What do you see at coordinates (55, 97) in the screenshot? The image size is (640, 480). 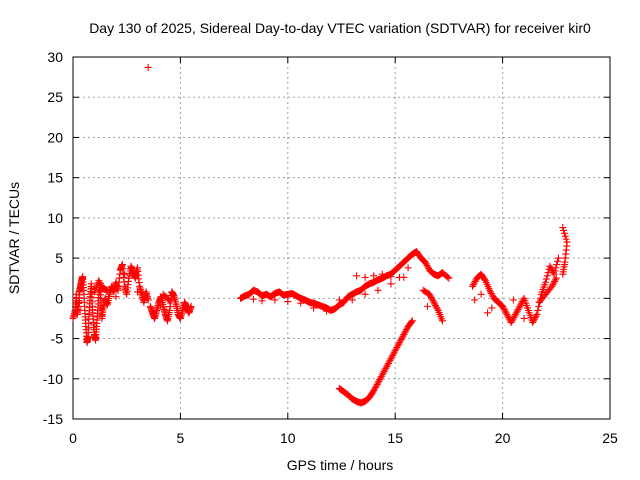 I see `y-tick-label: 25` at bounding box center [55, 97].